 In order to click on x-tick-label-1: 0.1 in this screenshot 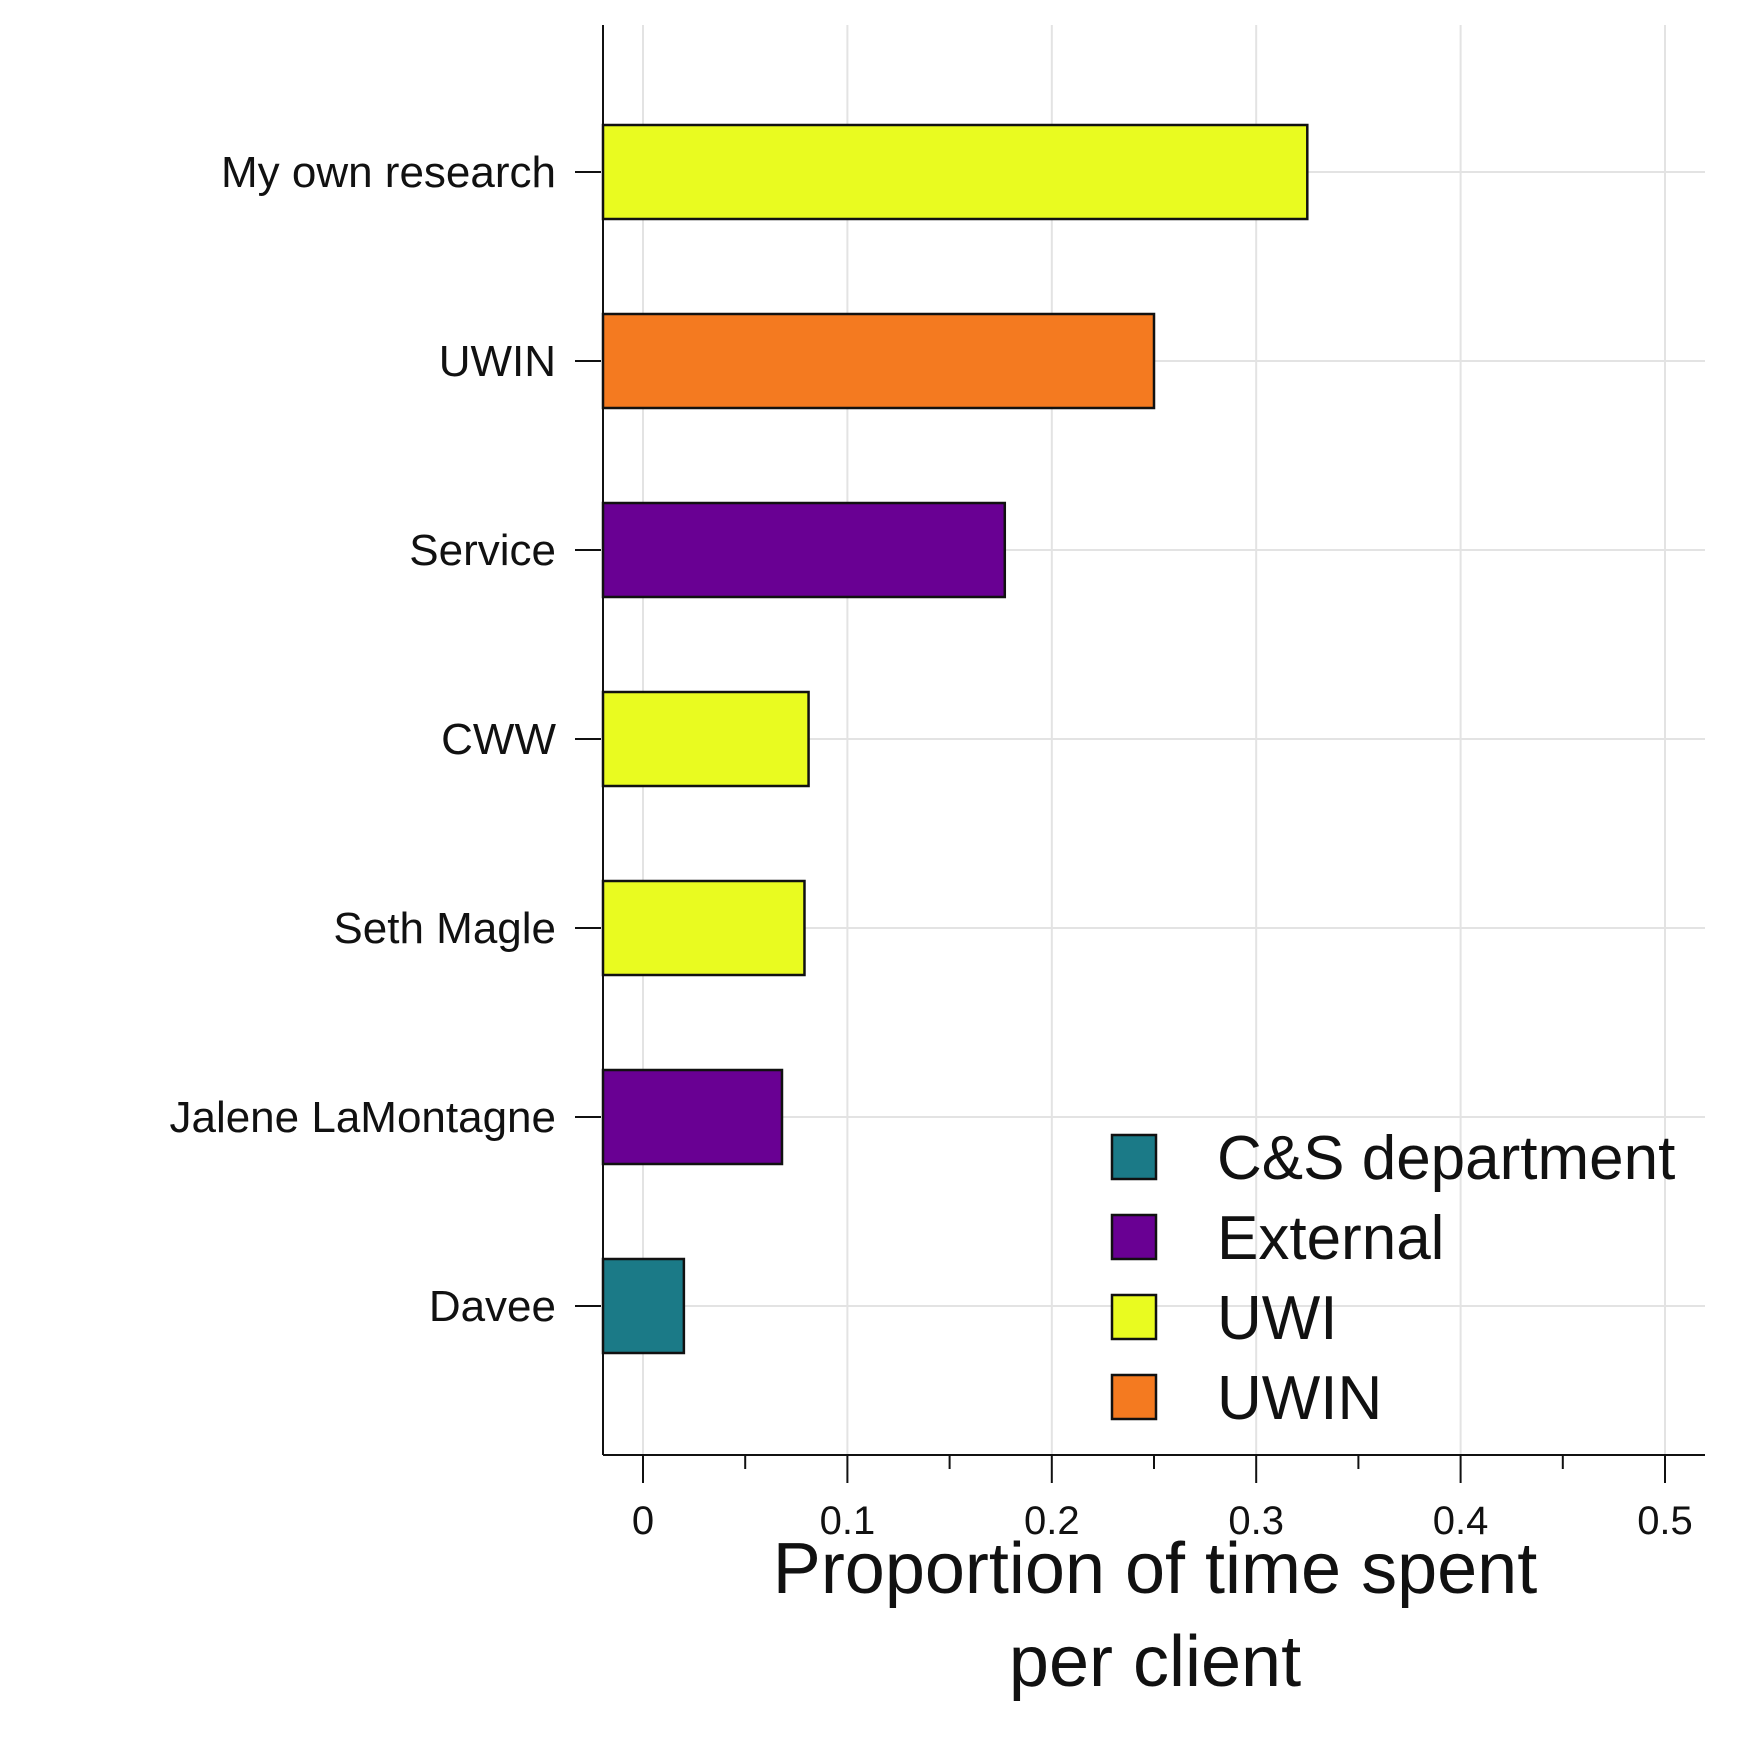, I will do `click(848, 1521)`.